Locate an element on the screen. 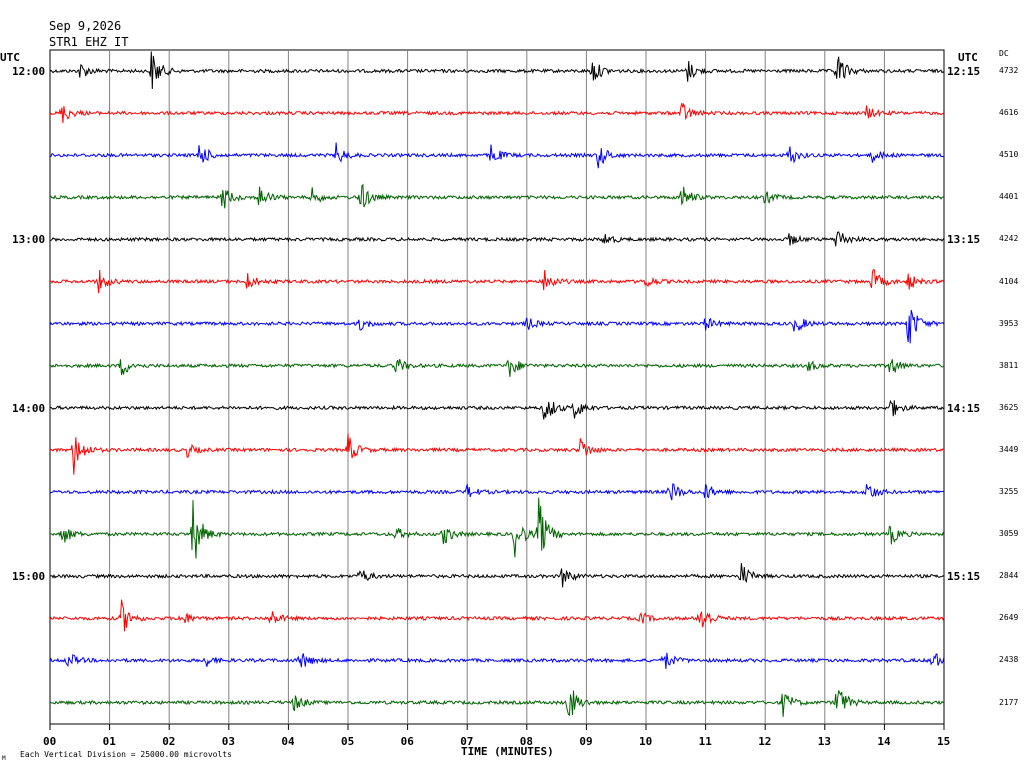  x-tick-label: 08 is located at coordinates (526, 741).